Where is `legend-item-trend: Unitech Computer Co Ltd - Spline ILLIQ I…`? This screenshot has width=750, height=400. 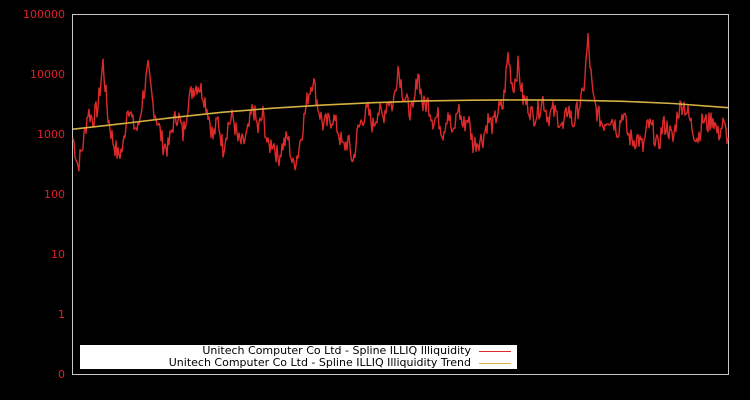
legend-item-trend: Unitech Computer Co Ltd - Spline ILLIQ I… is located at coordinates (343, 363).